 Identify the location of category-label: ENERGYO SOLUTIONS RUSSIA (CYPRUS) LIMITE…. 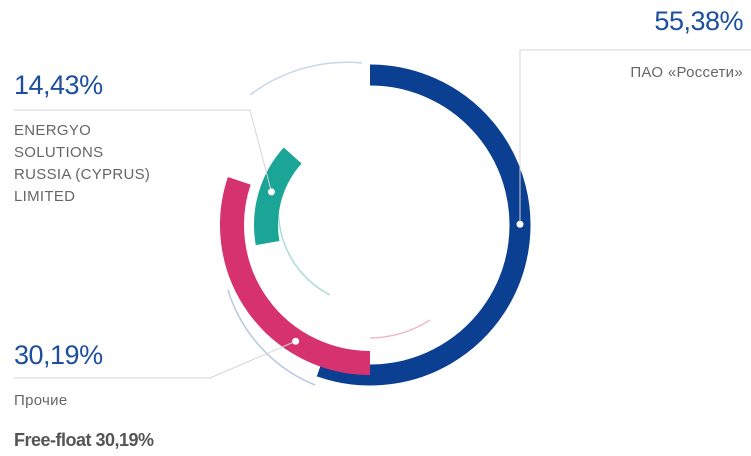
(82, 163).